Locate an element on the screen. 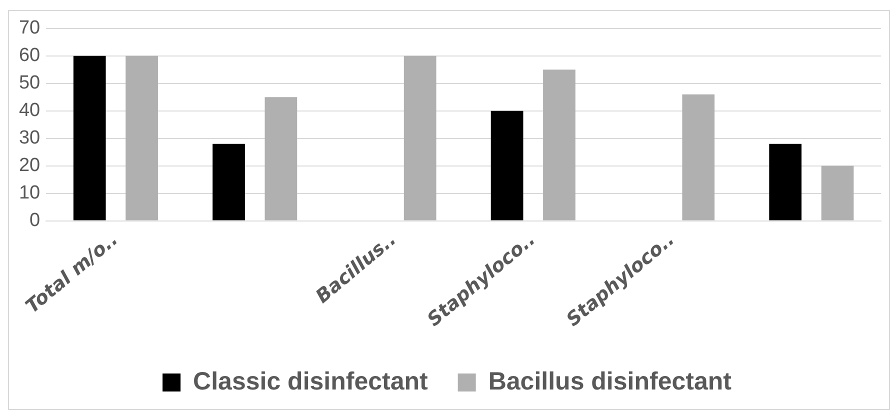 This screenshot has width=896, height=414. y-tick-label: 60 is located at coordinates (29, 55).